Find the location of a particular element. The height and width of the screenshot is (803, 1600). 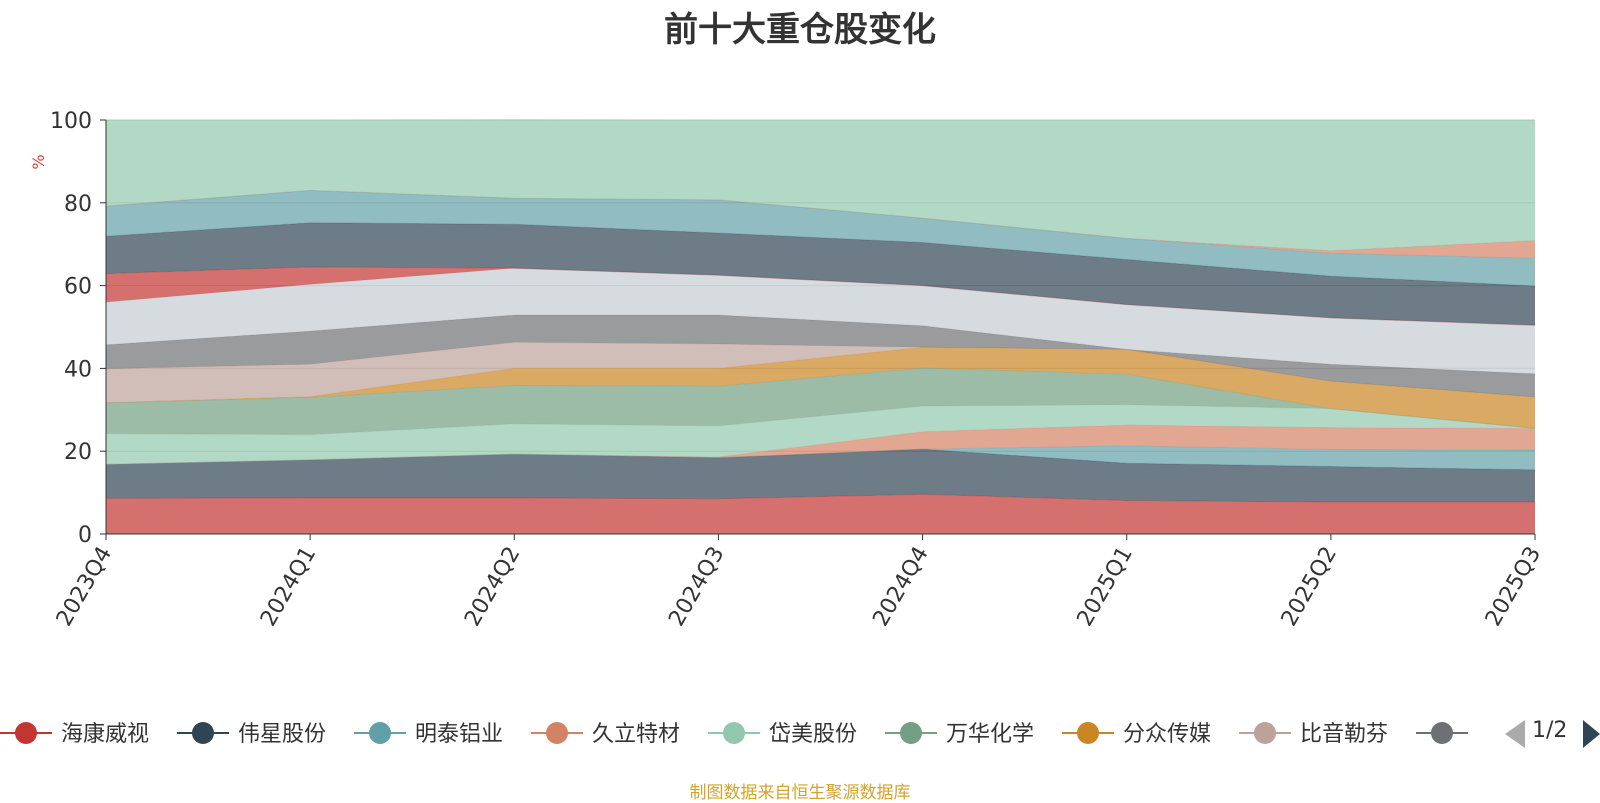

x-tick-label: 2025Q3 is located at coordinates (1513, 587).